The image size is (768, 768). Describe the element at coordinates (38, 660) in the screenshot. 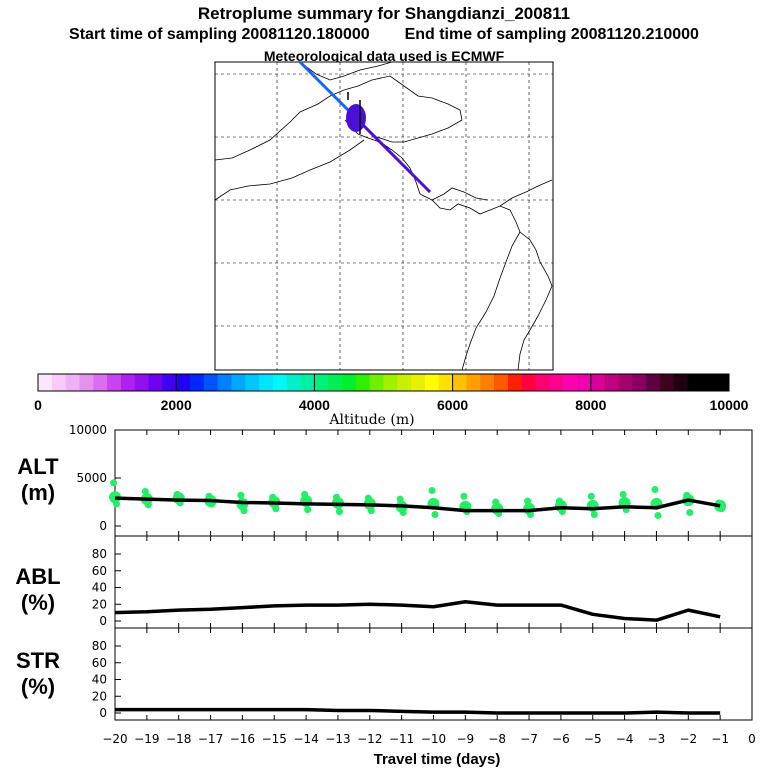

I see `str-panel-label: STR` at that location.